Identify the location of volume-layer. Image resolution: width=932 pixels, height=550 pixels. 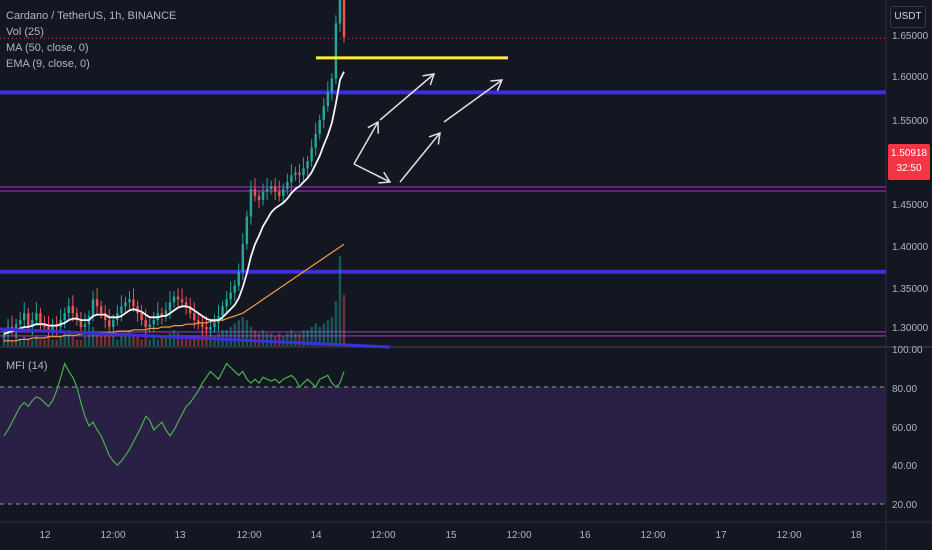
(174, 301).